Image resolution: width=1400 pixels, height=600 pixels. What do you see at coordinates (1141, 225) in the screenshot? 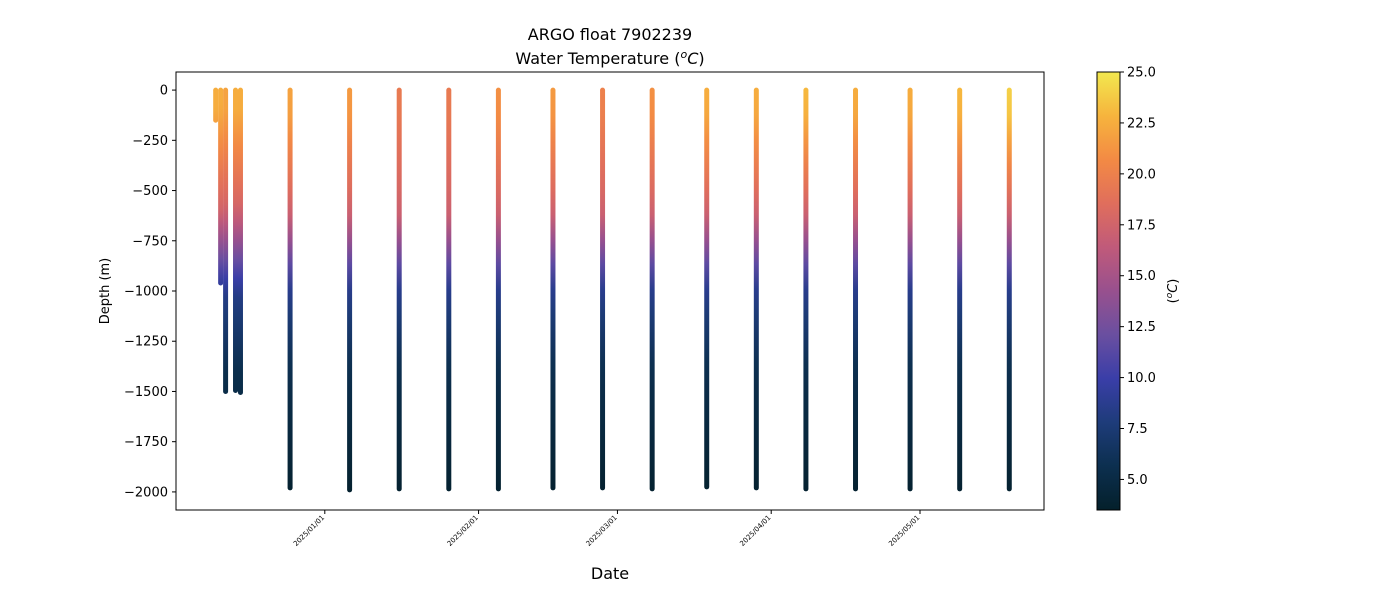
I see `colorbar-tick-label: 17.5` at bounding box center [1141, 225].